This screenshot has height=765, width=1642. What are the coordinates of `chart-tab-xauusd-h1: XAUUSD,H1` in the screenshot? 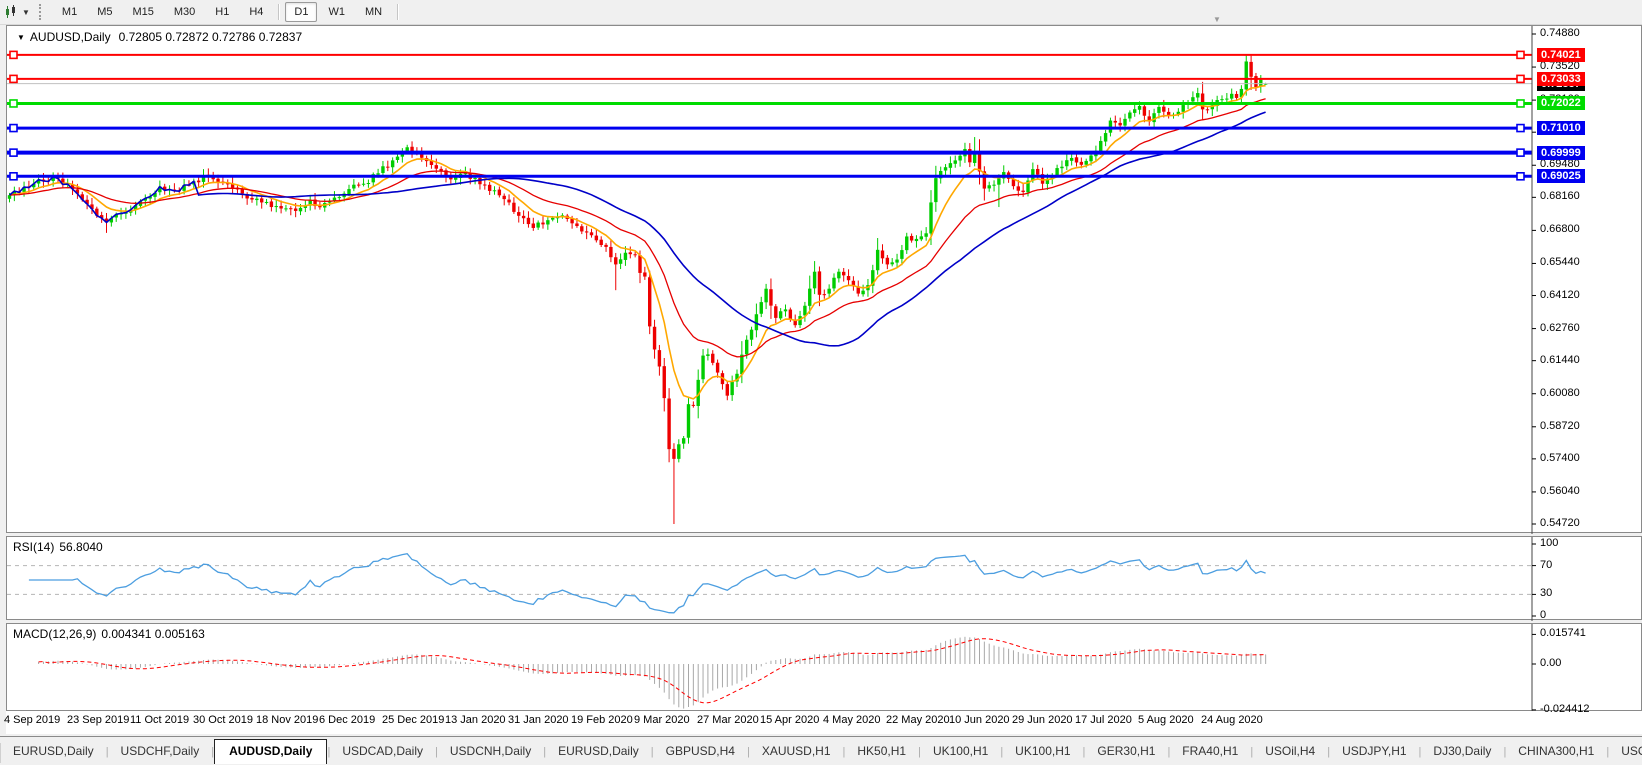 It's located at (796, 751).